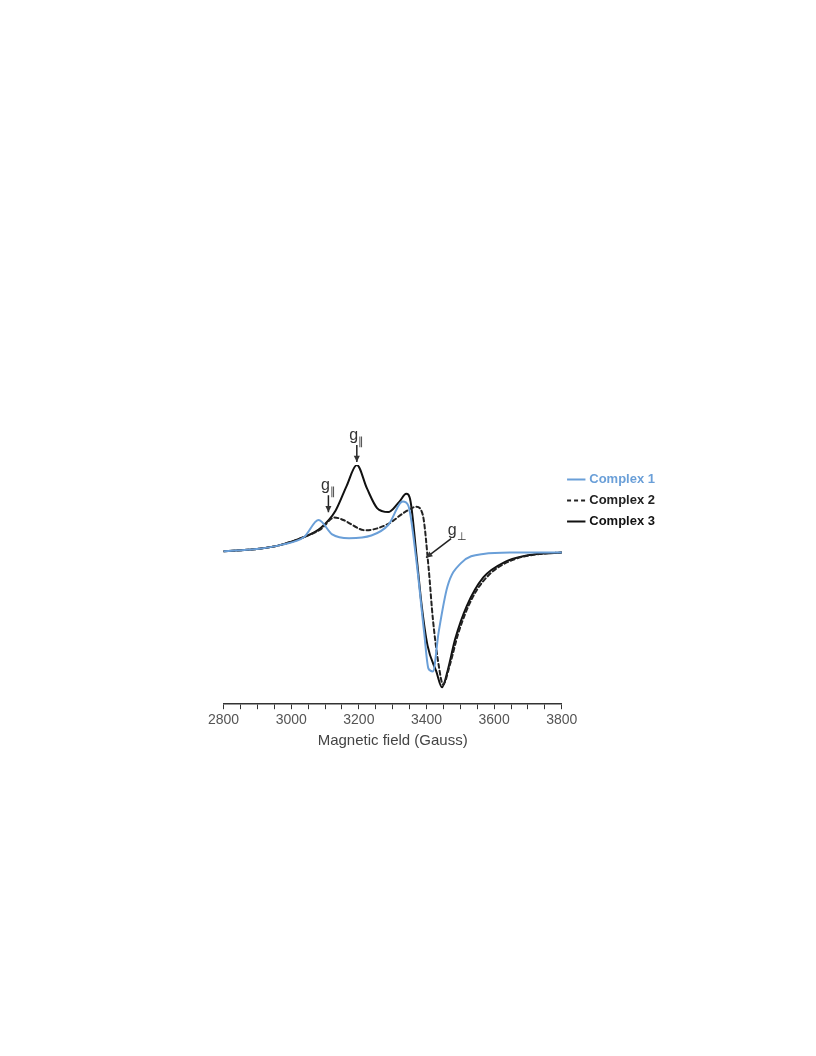 The width and height of the screenshot is (816, 1056). I want to click on legend-label: Complex 3, so click(622, 521).